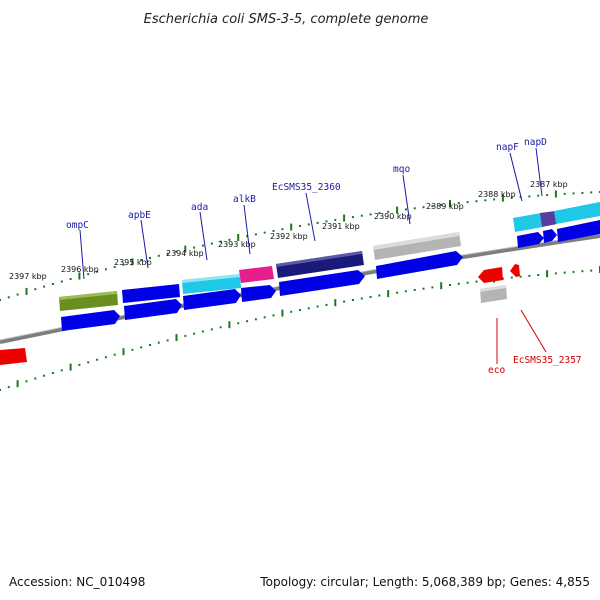 The image size is (600, 600). I want to click on tick-label: 2387 kbp, so click(549, 184).